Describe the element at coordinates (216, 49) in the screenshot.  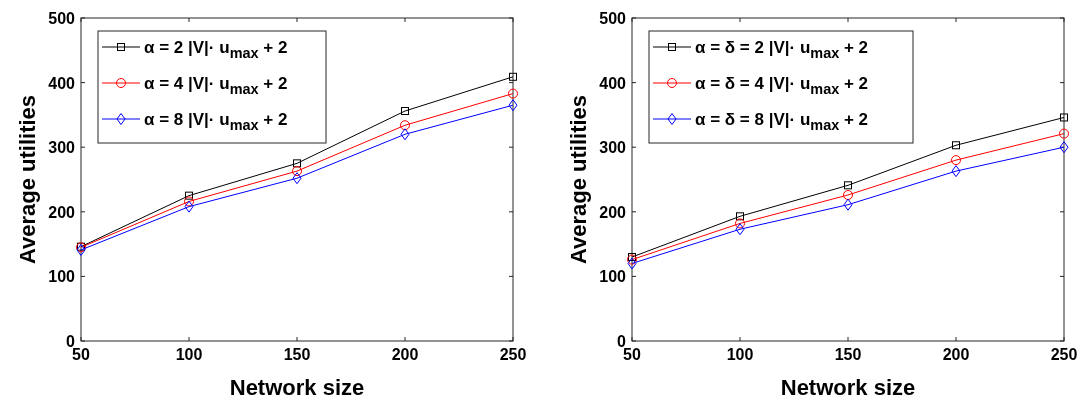
I see `legend-label: α = 2 |V|· u$_{max}$ + 2` at that location.